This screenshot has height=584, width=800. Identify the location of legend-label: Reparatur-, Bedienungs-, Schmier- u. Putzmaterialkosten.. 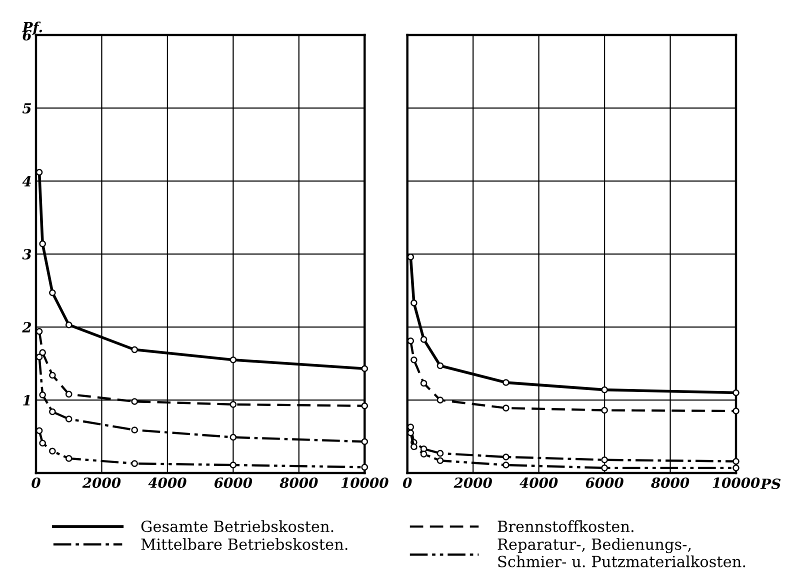
(622, 553).